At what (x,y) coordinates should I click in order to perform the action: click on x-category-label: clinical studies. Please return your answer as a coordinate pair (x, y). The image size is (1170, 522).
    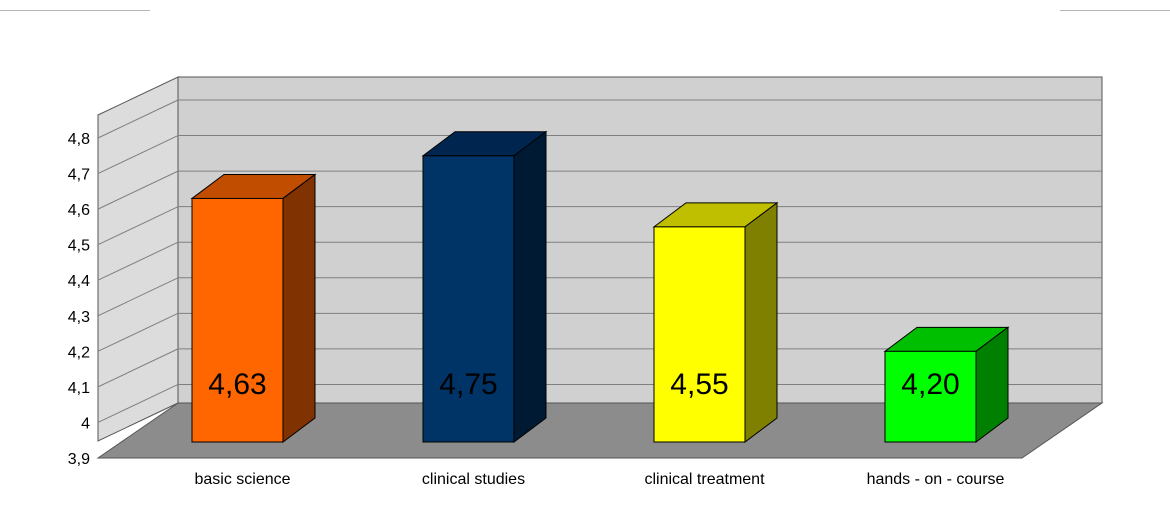
    Looking at the image, I should click on (473, 479).